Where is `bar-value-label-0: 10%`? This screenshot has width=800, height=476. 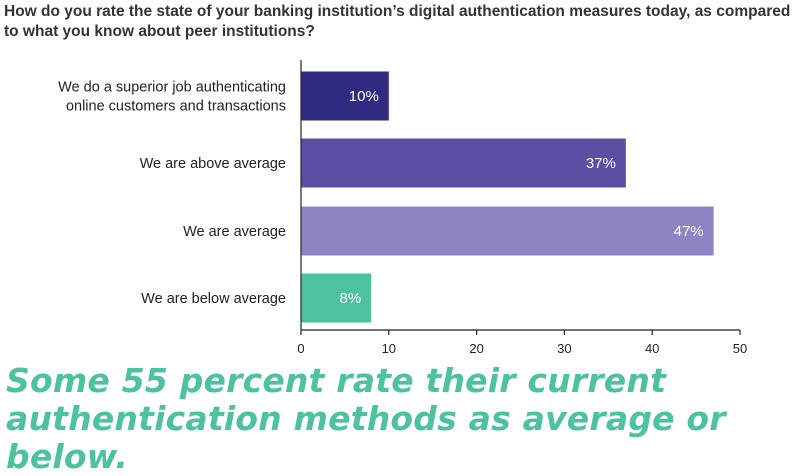
bar-value-label-0: 10% is located at coordinates (364, 96).